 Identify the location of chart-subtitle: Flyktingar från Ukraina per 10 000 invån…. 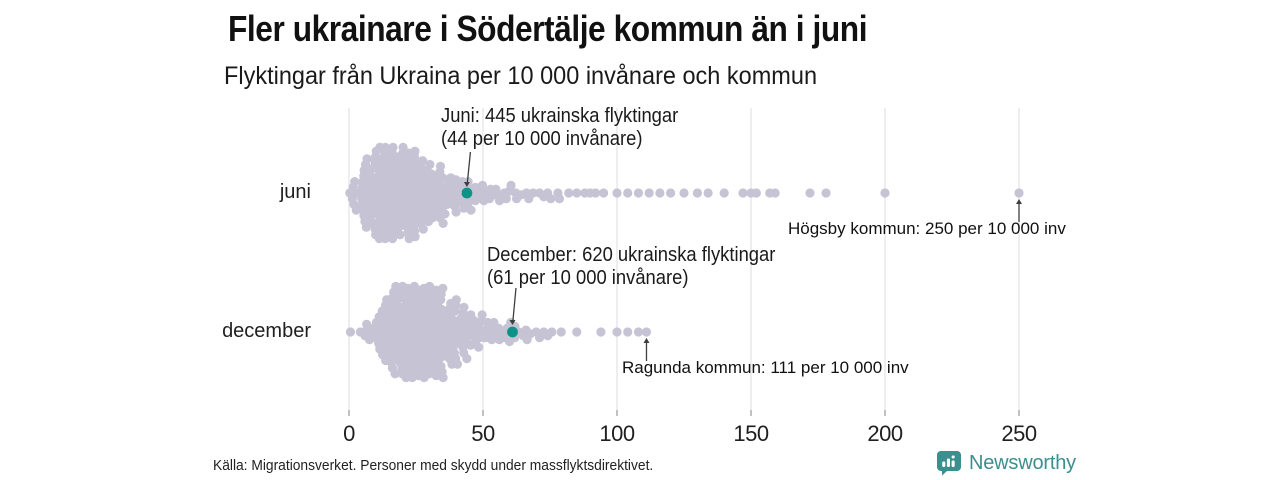
(521, 76).